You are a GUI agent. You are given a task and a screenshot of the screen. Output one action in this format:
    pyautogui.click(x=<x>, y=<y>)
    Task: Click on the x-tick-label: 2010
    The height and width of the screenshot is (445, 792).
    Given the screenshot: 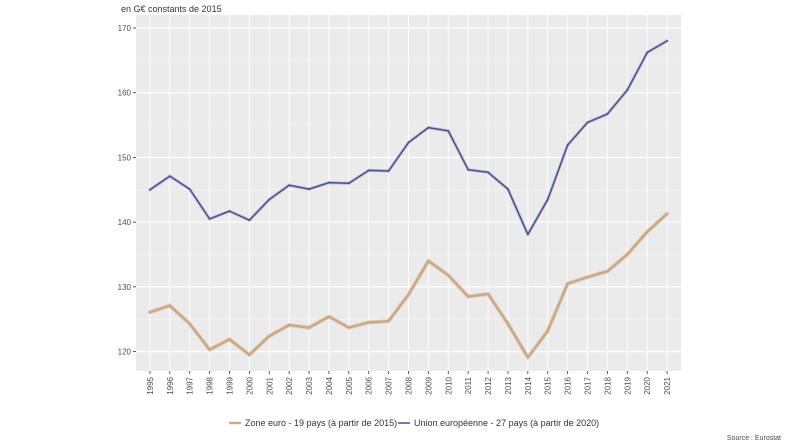 What is the action you would take?
    pyautogui.click(x=448, y=385)
    